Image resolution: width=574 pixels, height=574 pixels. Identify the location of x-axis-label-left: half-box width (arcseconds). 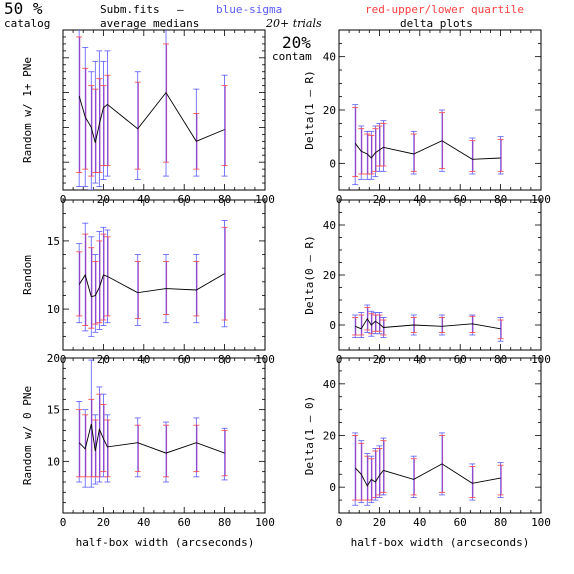
(165, 542).